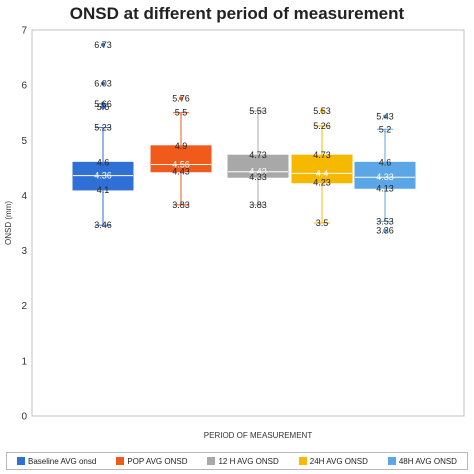 This screenshot has height=474, width=474. Describe the element at coordinates (322, 126) in the screenshot. I see `value-label: 5.26` at that location.